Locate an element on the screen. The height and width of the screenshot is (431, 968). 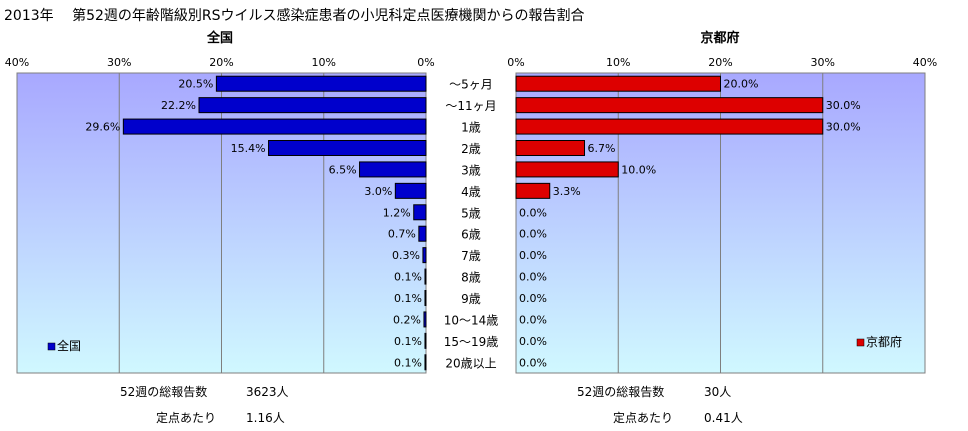
right-tick-label: 40% is located at coordinates (925, 62).